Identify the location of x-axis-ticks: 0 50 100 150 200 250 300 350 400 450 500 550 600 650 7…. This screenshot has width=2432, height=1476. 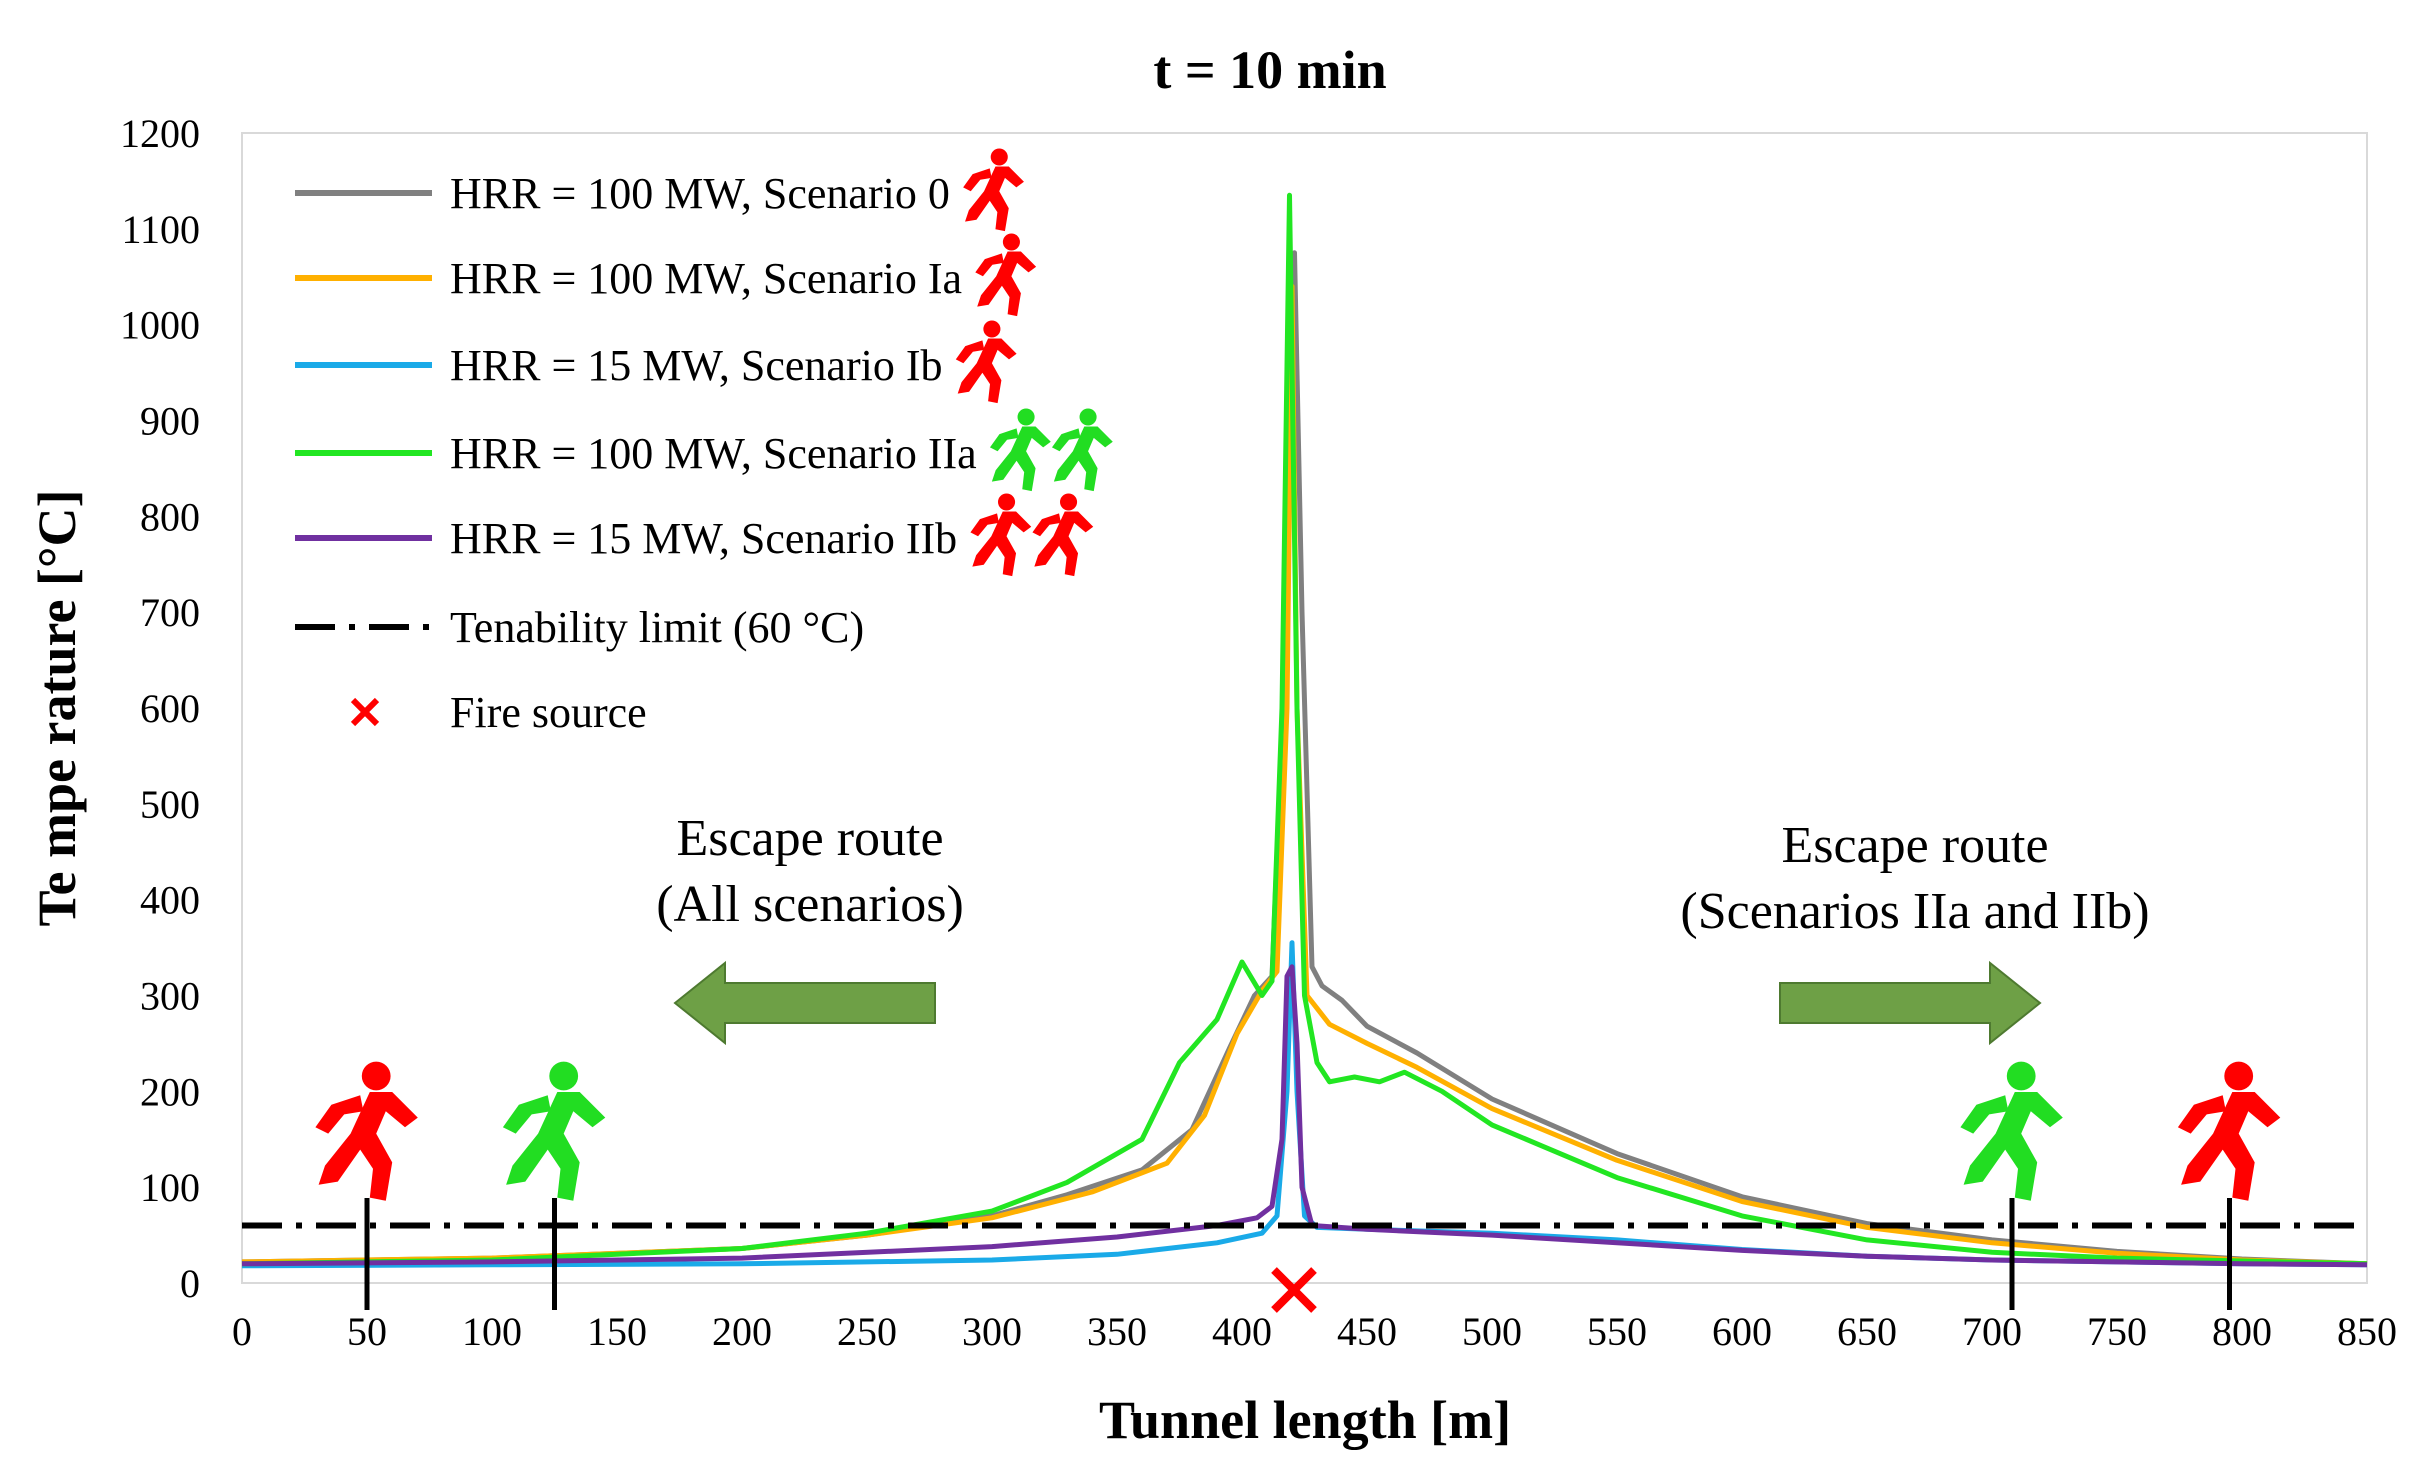
(1314, 1331).